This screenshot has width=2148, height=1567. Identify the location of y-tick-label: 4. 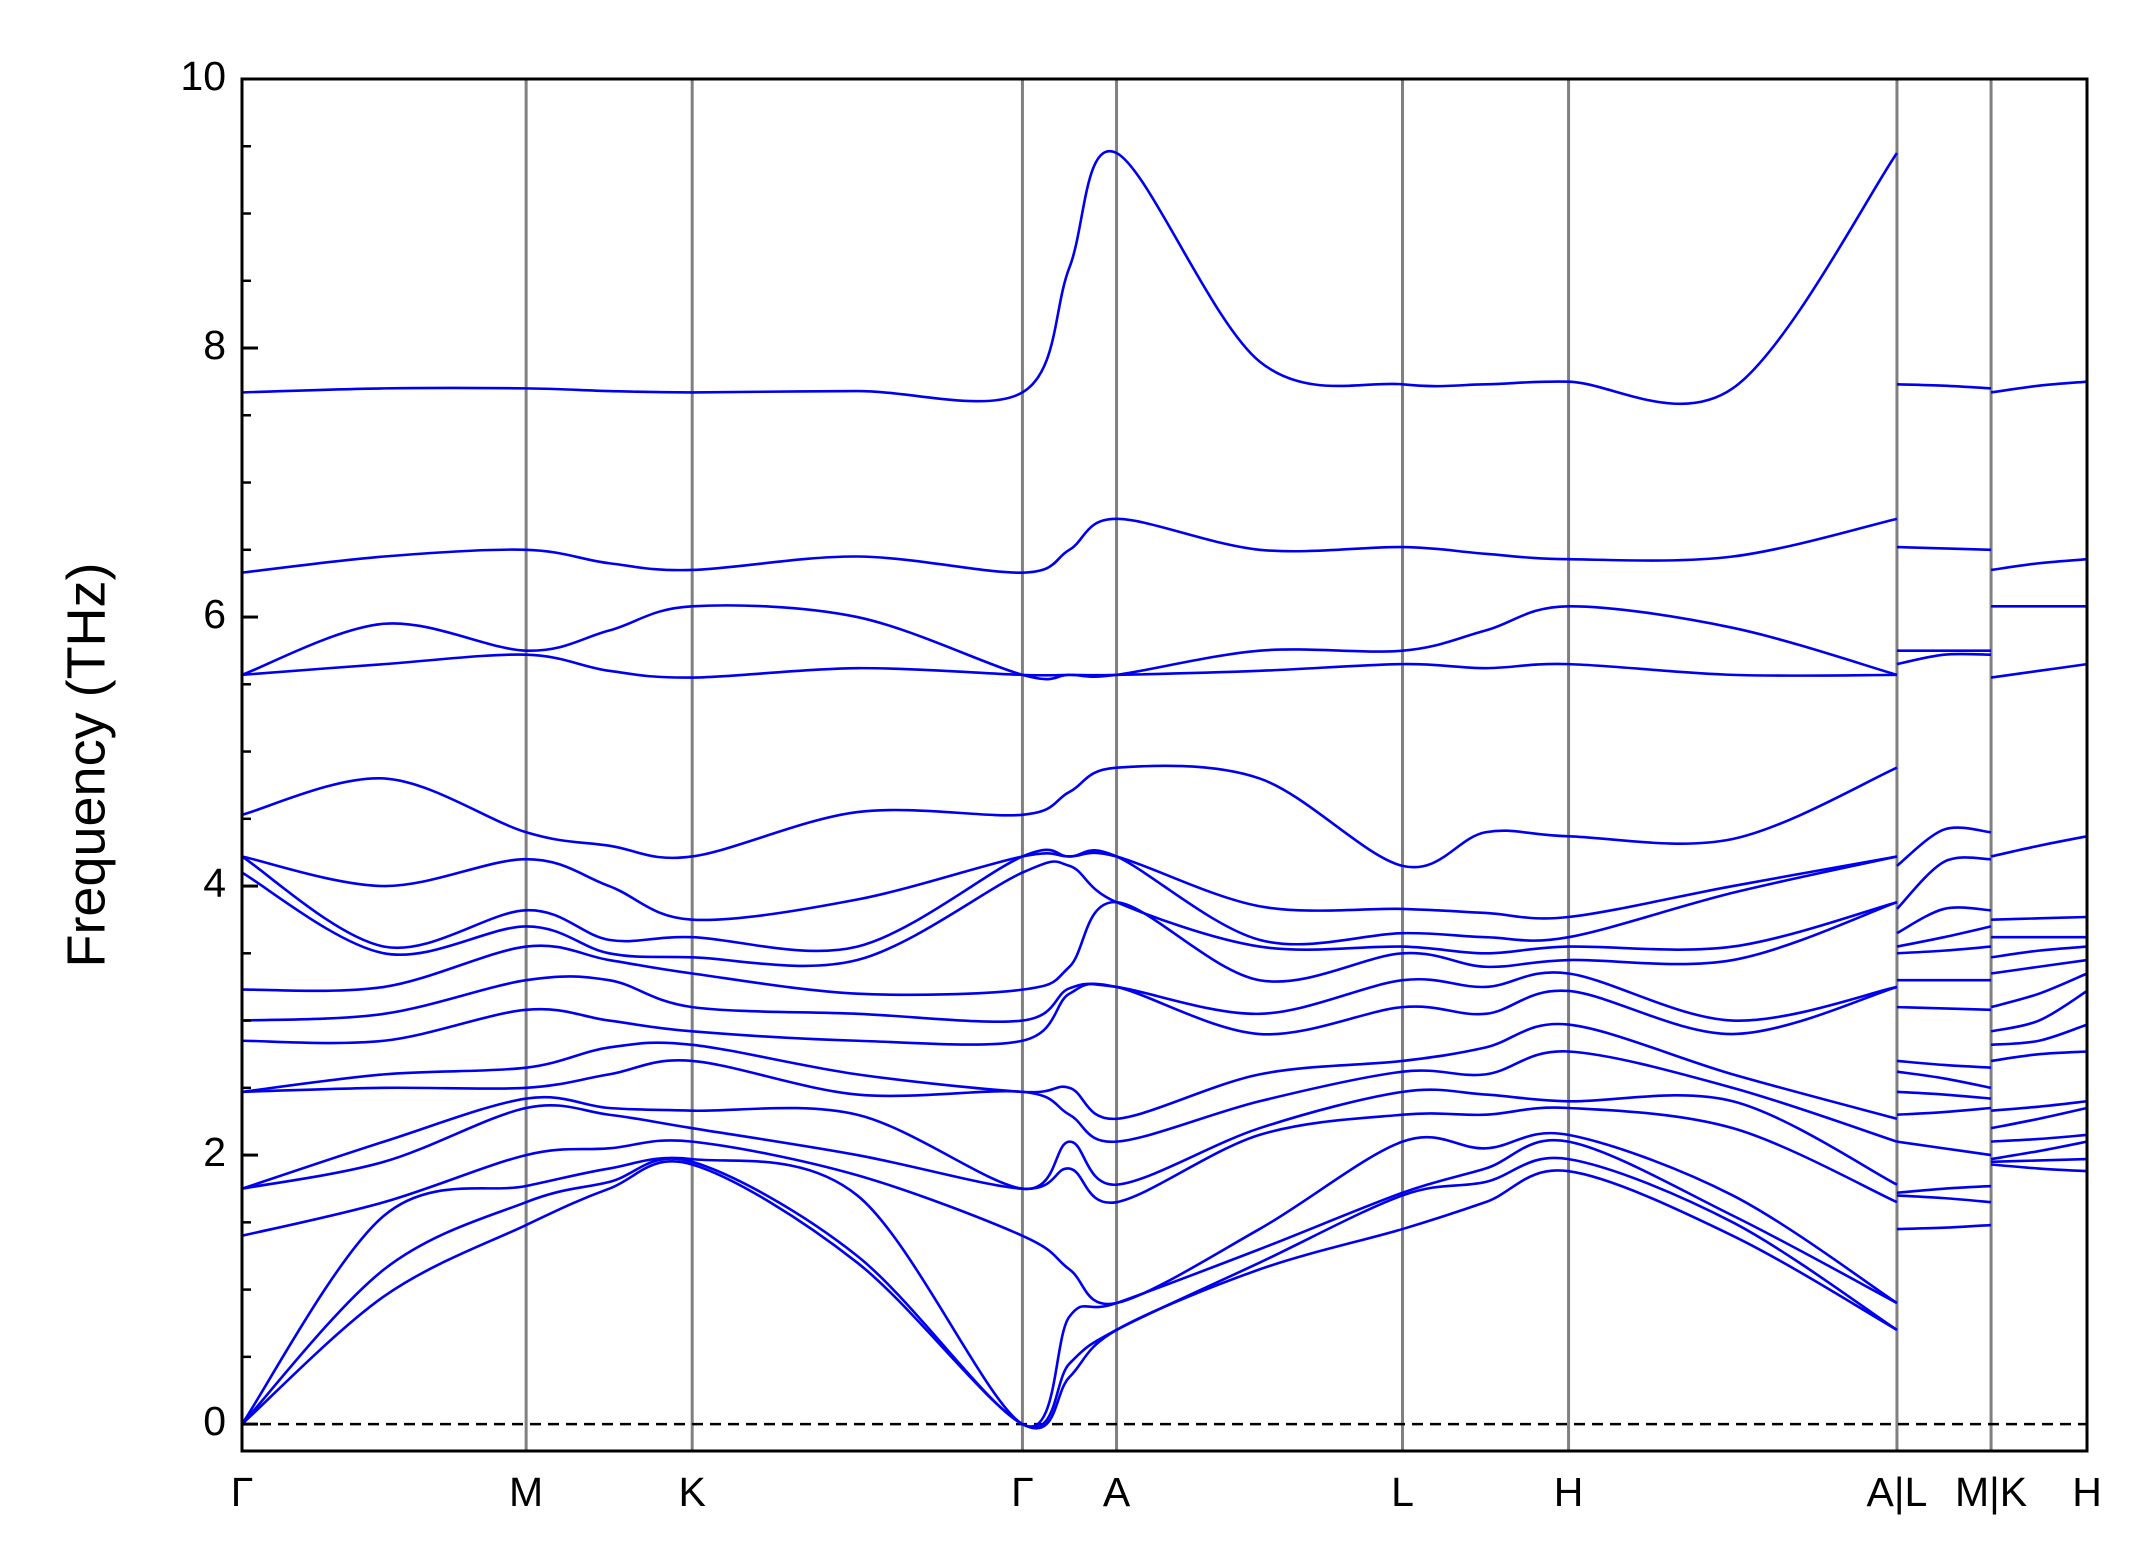
(214, 883).